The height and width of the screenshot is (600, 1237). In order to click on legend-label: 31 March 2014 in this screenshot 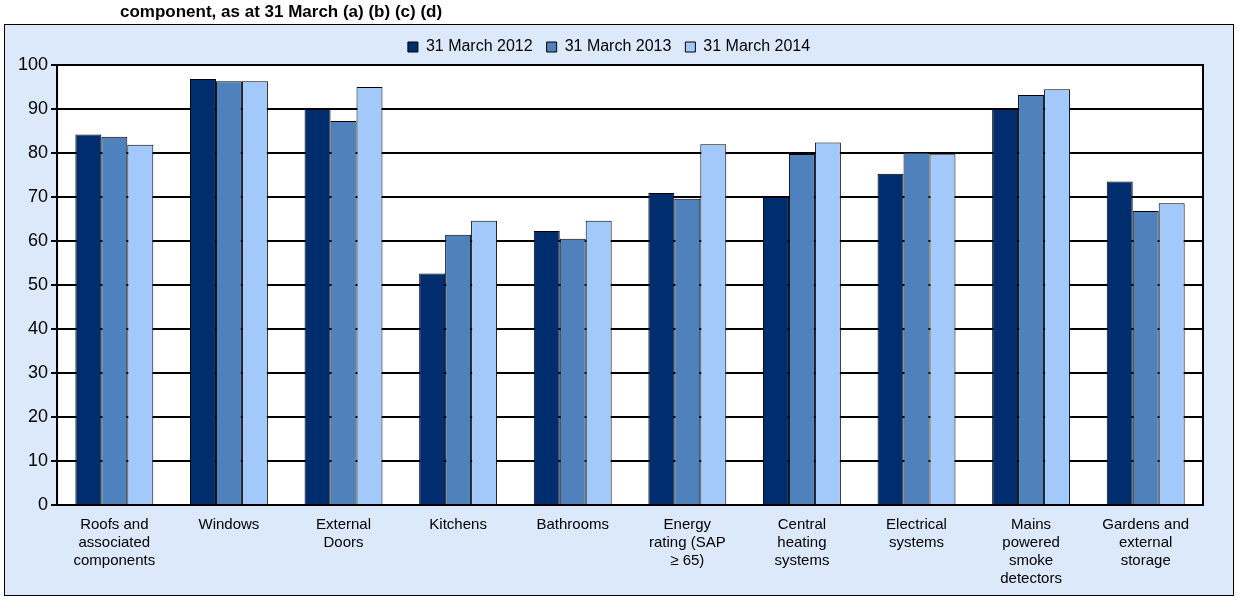, I will do `click(757, 46)`.